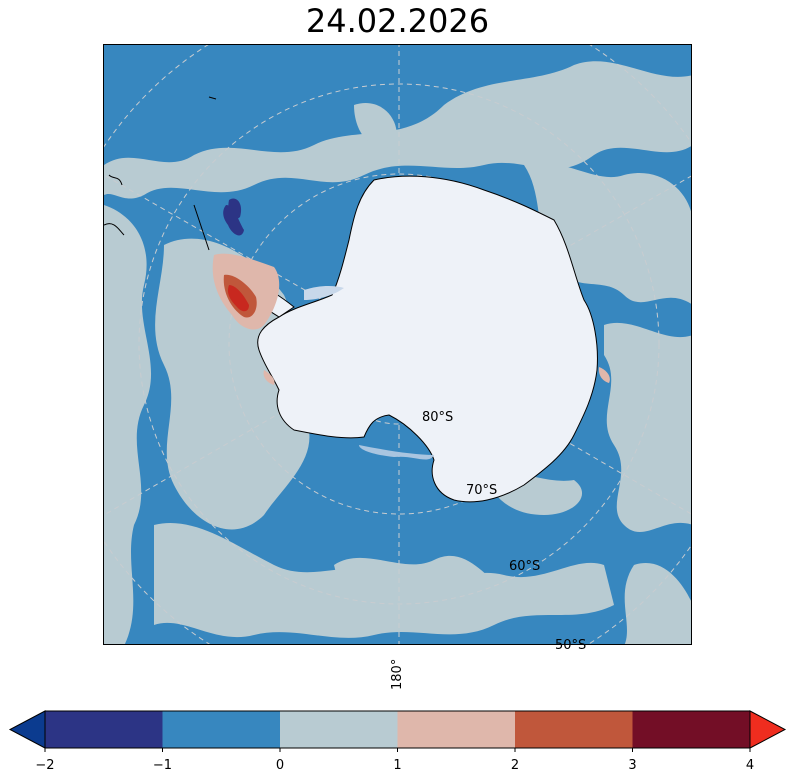 This screenshot has width=795, height=783. What do you see at coordinates (27, 729) in the screenshot?
I see `colorbar-under-arrow` at bounding box center [27, 729].